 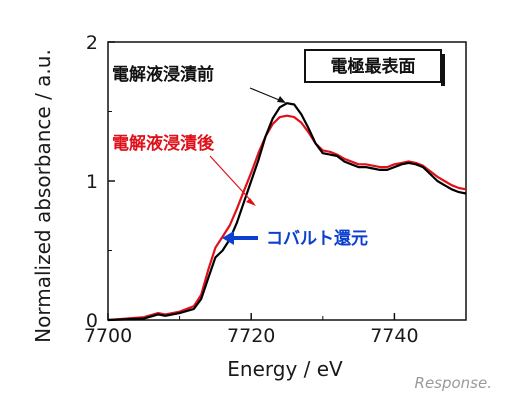 I want to click on annotation-after-arrow, so click(x=232, y=180).